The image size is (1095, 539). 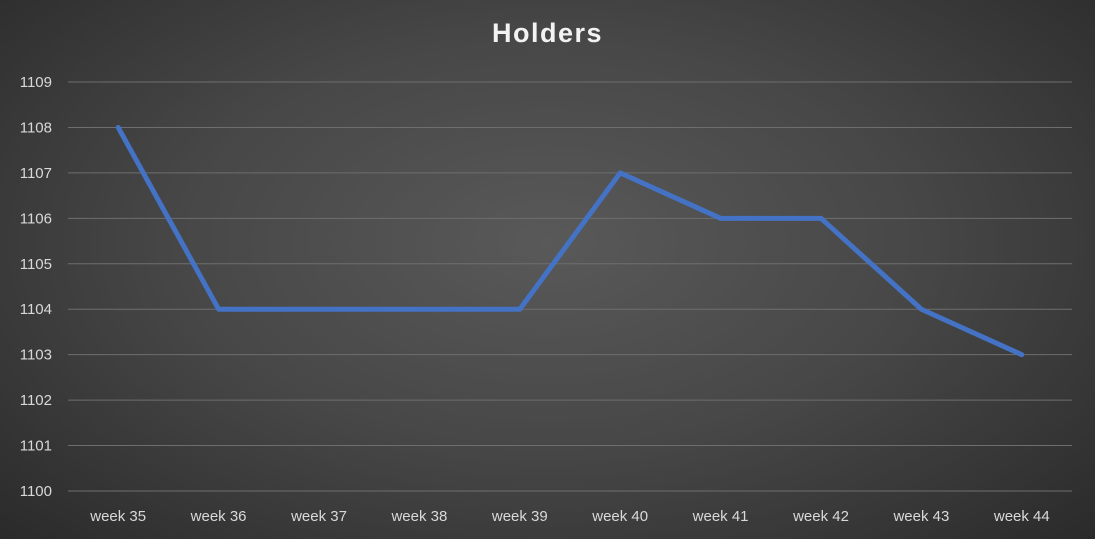 I want to click on y-tick-label: 1104, so click(x=36, y=309).